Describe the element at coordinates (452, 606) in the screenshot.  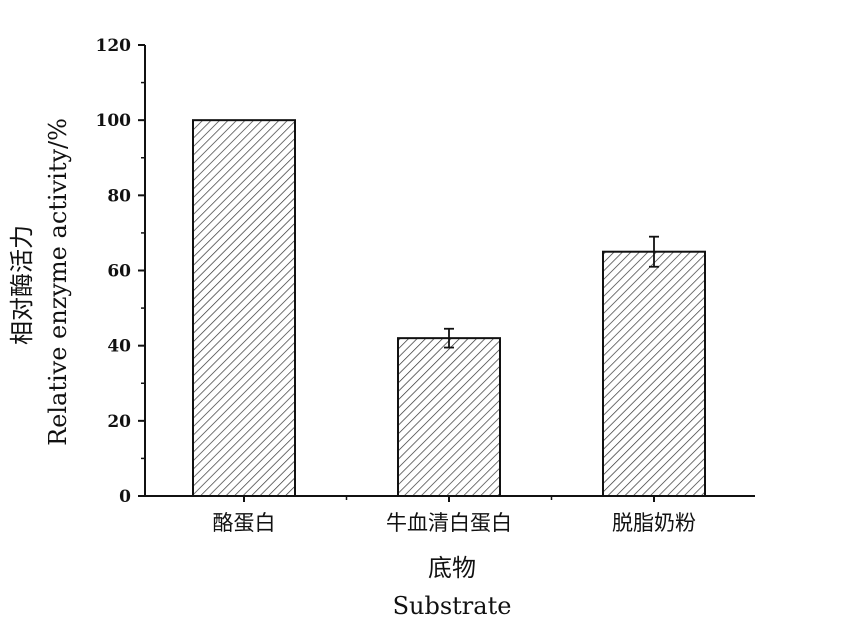
I see `x-axis-title-english: Substrate` at that location.